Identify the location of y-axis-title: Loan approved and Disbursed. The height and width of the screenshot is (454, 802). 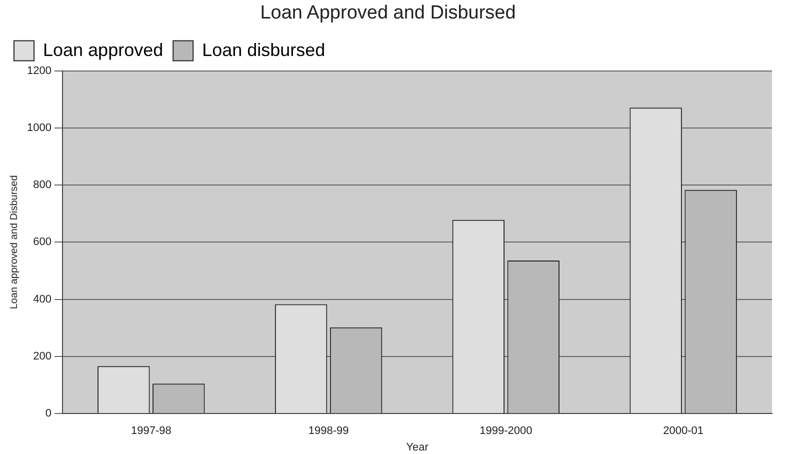
(14, 242).